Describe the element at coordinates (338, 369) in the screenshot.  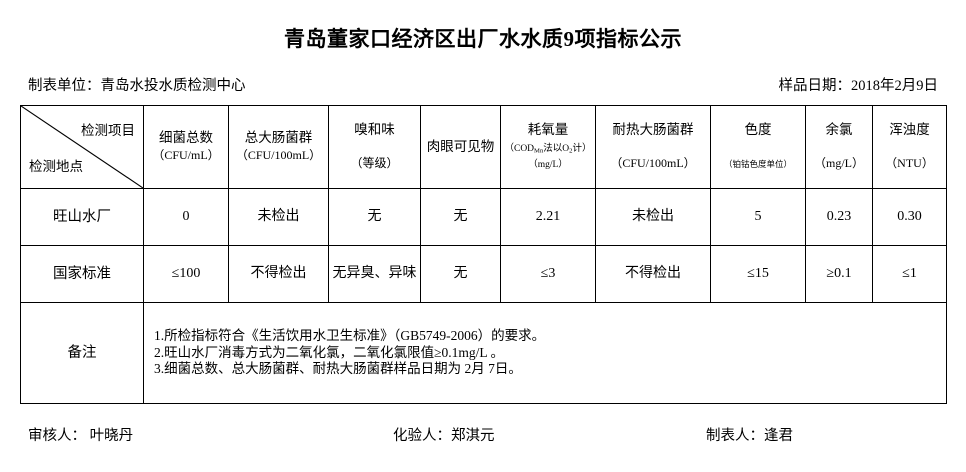
I see `remarks-line-3: 3.细菌总数、总大肠菌群、耐热大肠菌群样品日期为 2月 7日。` at that location.